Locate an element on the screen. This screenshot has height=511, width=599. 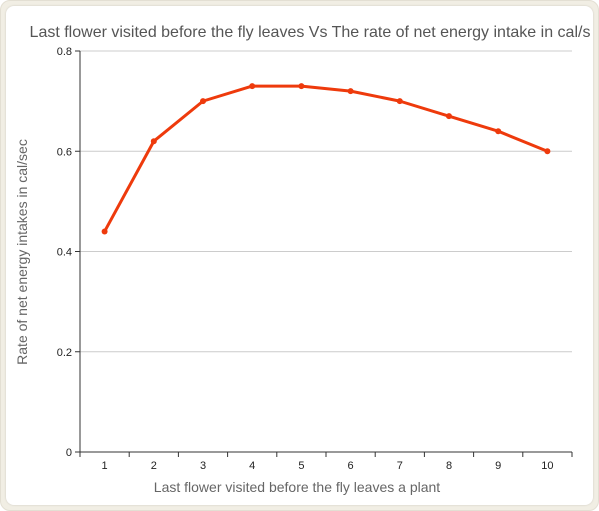
x-tick-label: 10 is located at coordinates (547, 466).